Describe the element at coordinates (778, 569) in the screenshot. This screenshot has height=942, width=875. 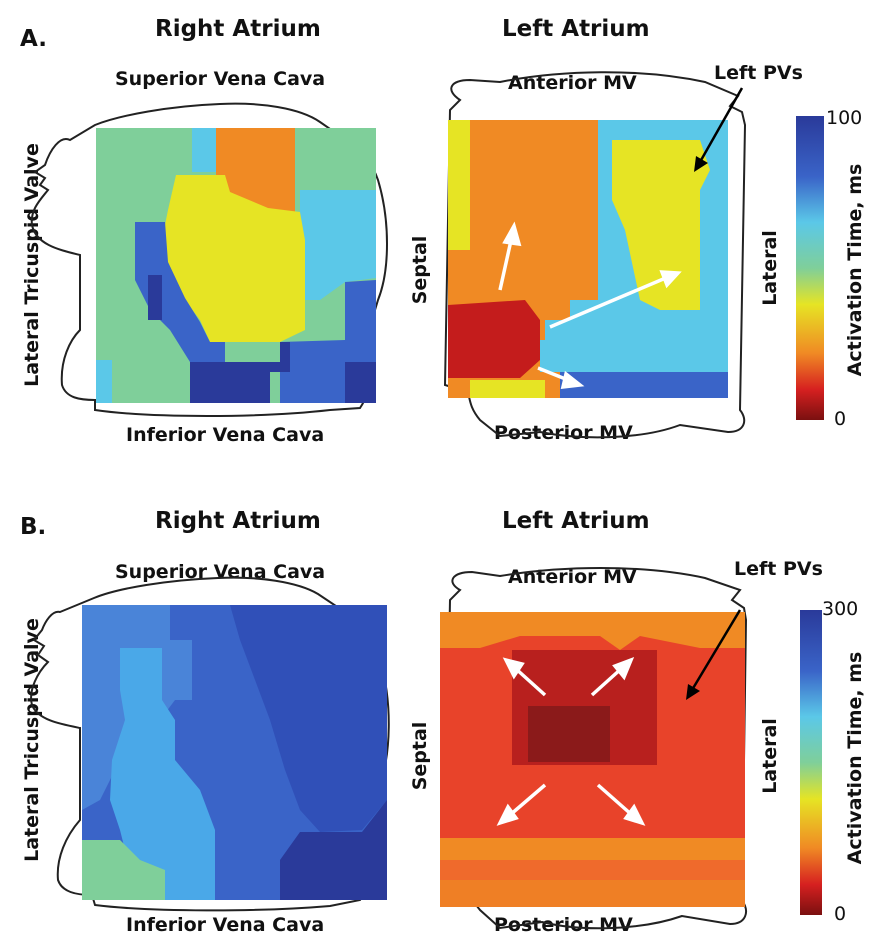
I see `panel-b-left-pvs-label: Left PVs` at that location.